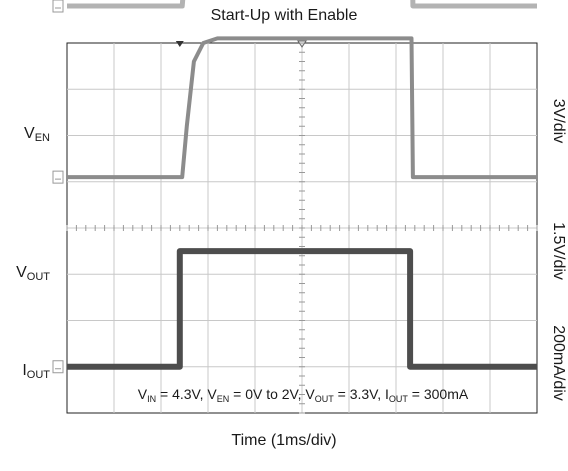 Image resolution: width=568 pixels, height=471 pixels. What do you see at coordinates (241, 44) in the screenshot?
I see `trigger-markers` at bounding box center [241, 44].